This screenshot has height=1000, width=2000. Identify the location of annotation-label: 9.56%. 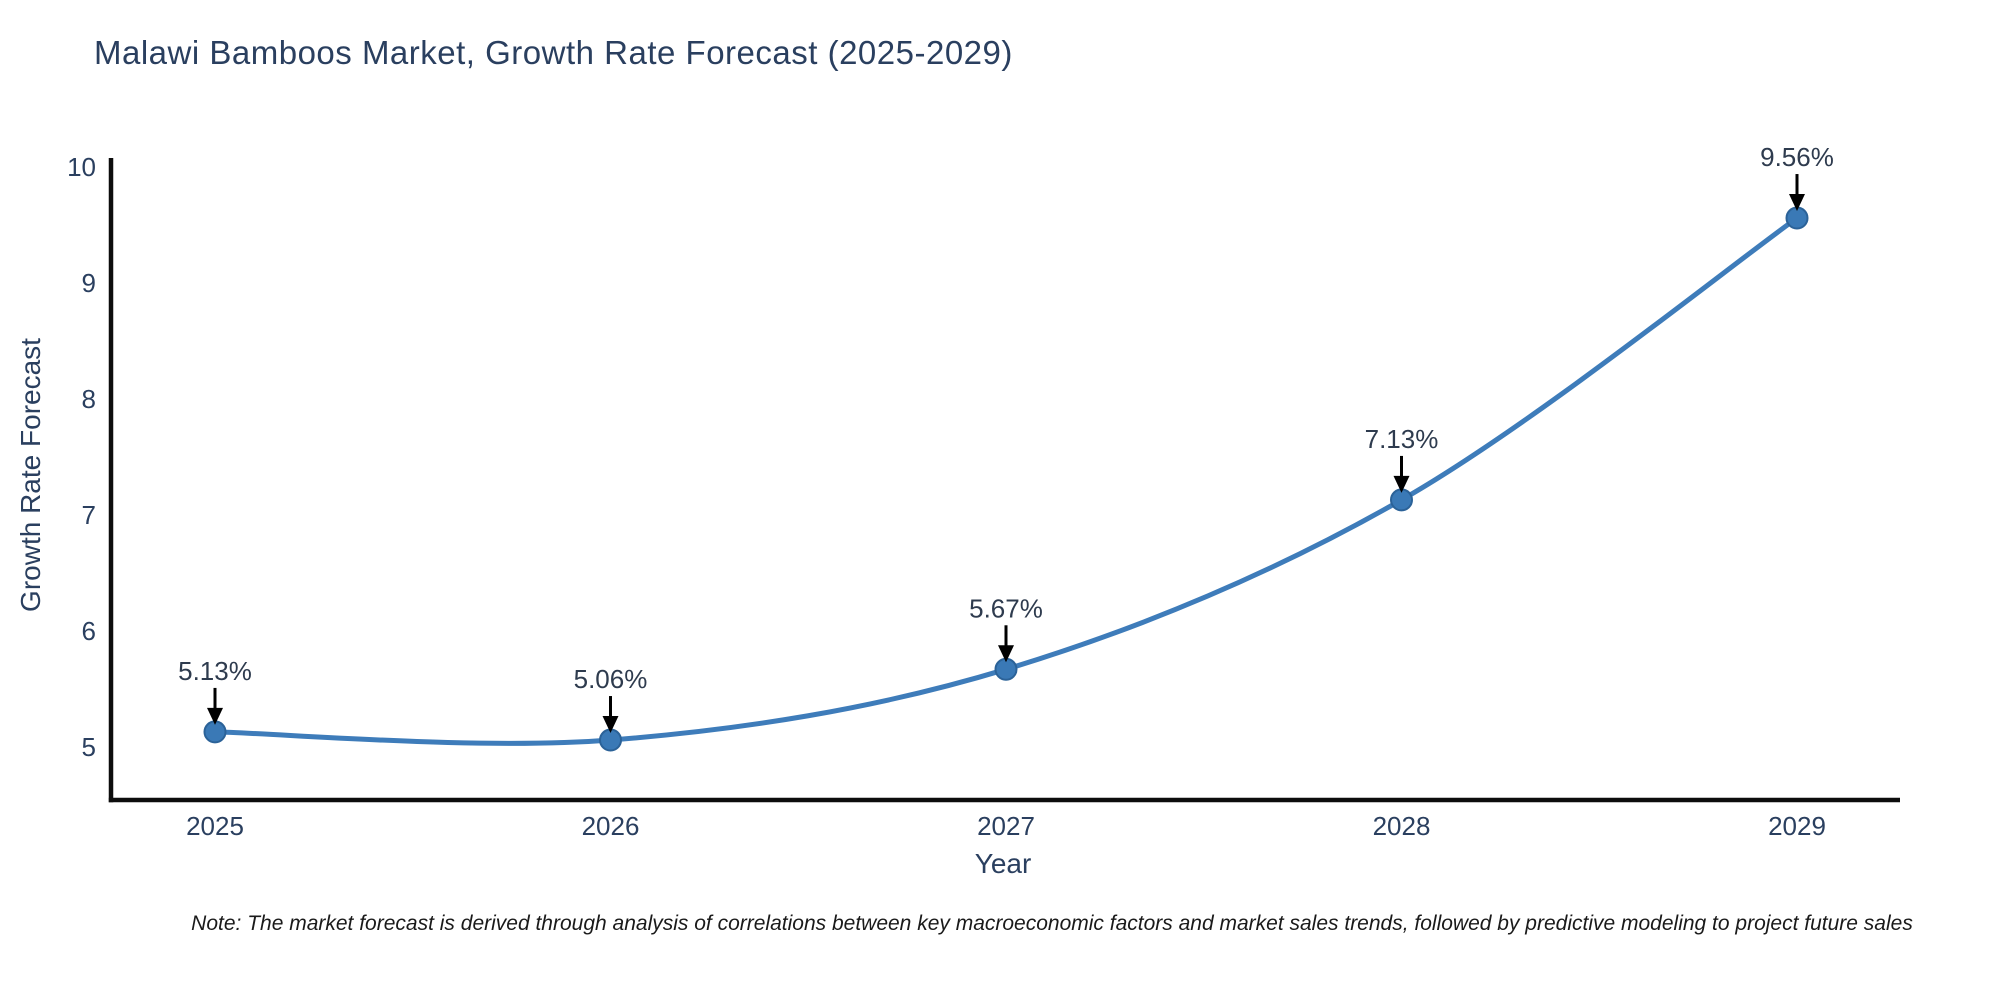
(1797, 157).